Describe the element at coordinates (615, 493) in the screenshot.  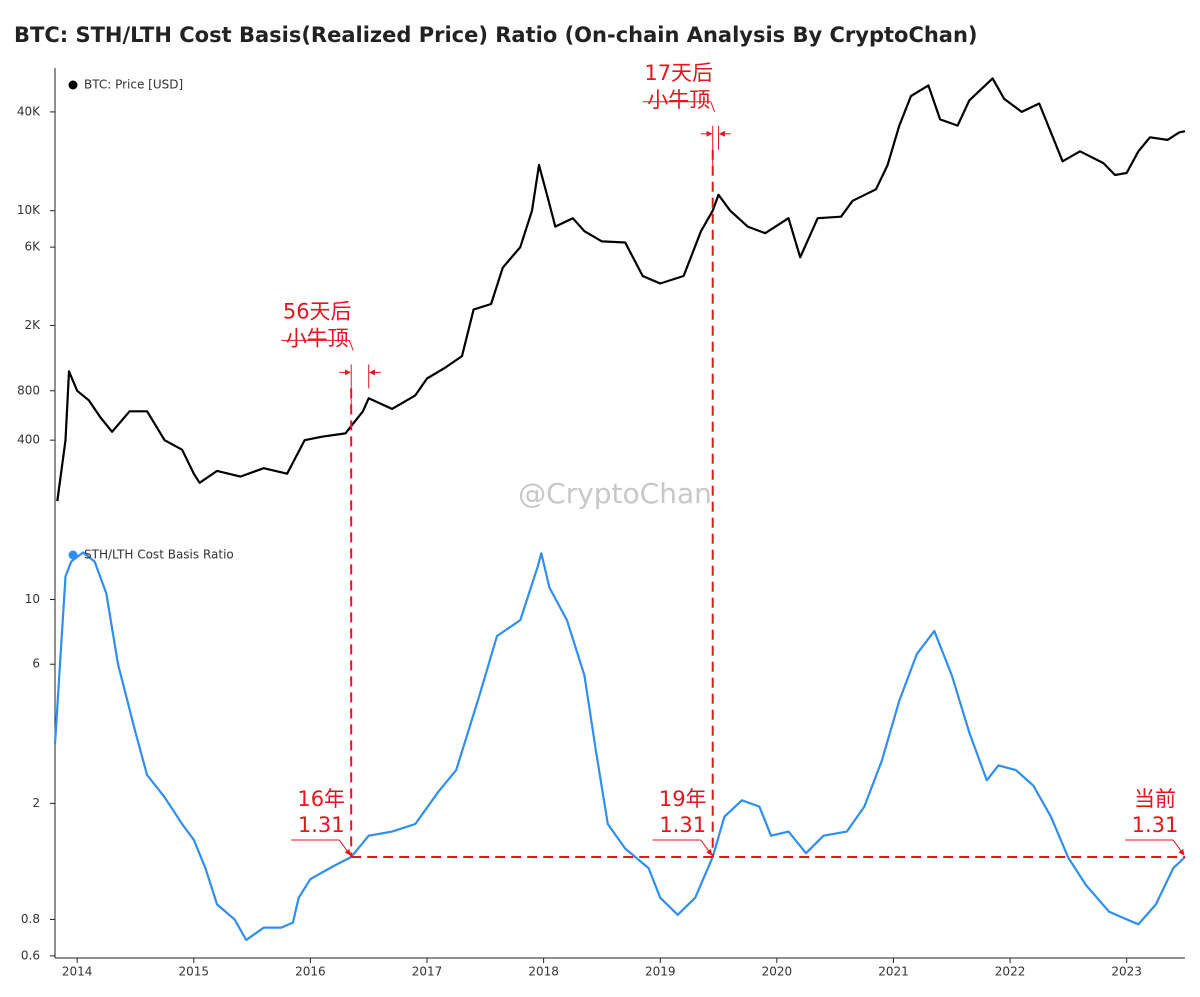
I see `watermark: @CryptoChan` at that location.